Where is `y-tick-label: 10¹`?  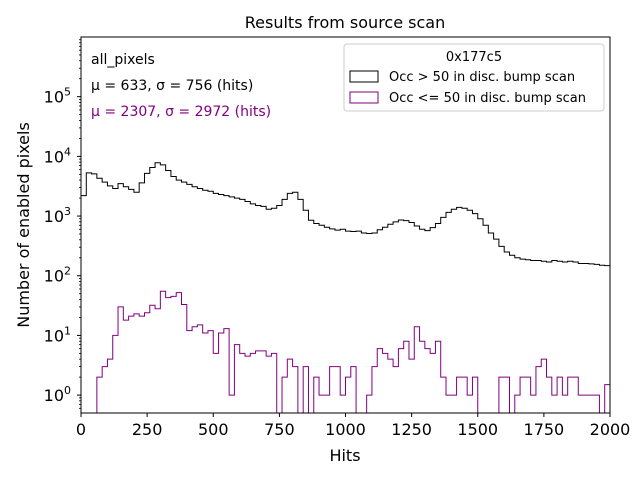 y-tick-label: 10¹ is located at coordinates (57, 334).